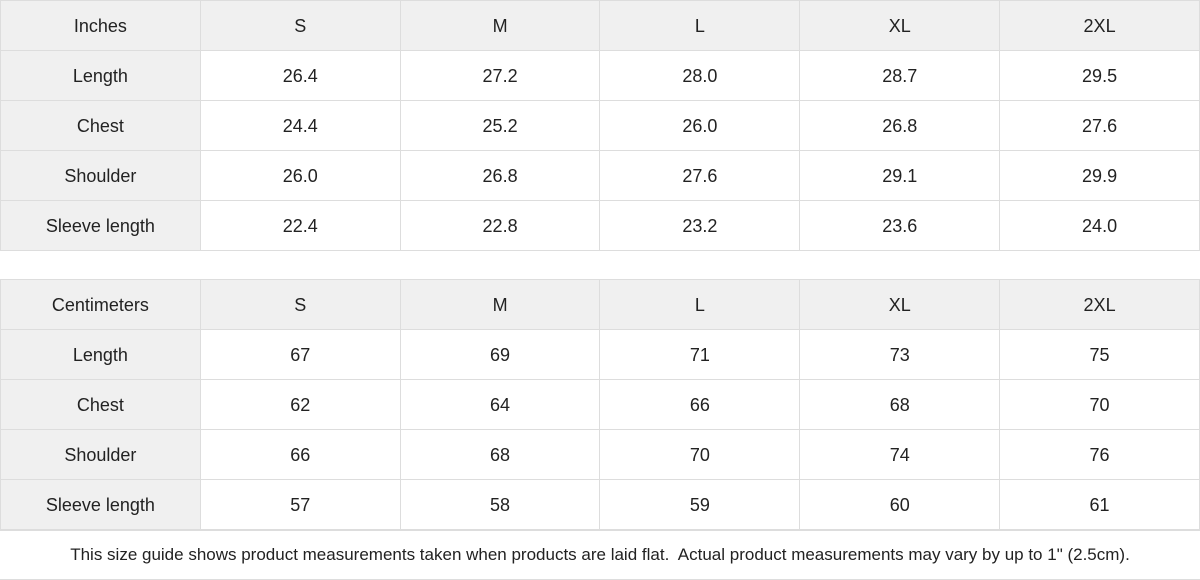 The height and width of the screenshot is (580, 1200). What do you see at coordinates (300, 125) in the screenshot?
I see `measurement-value-cell: 24.4` at bounding box center [300, 125].